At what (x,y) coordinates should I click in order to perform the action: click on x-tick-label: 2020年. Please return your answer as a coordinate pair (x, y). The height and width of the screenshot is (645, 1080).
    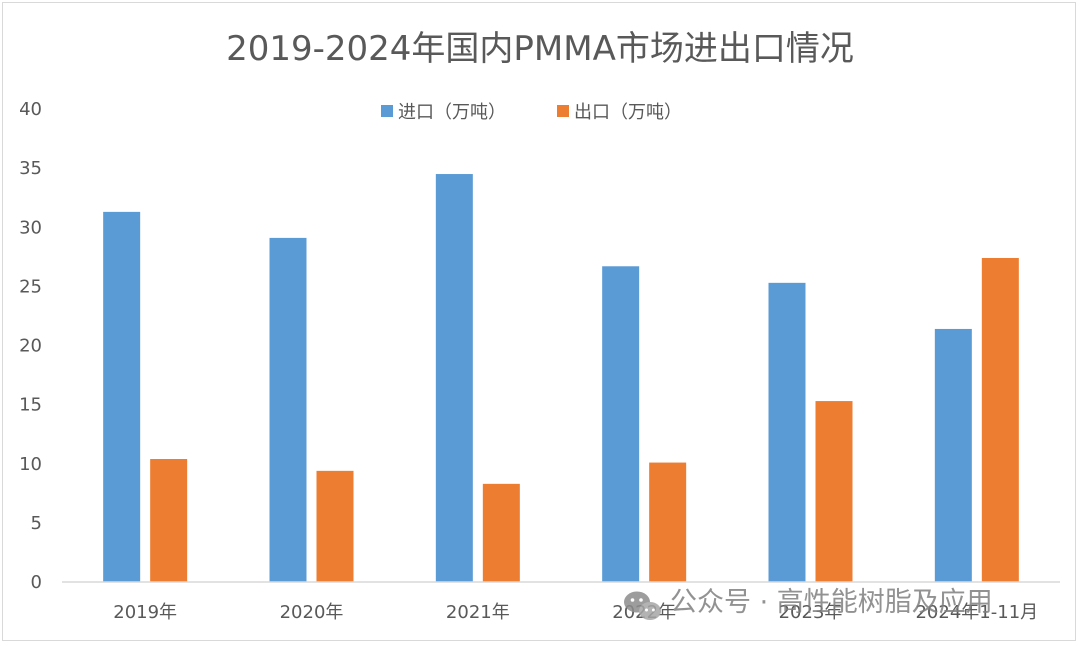
    Looking at the image, I should click on (312, 612).